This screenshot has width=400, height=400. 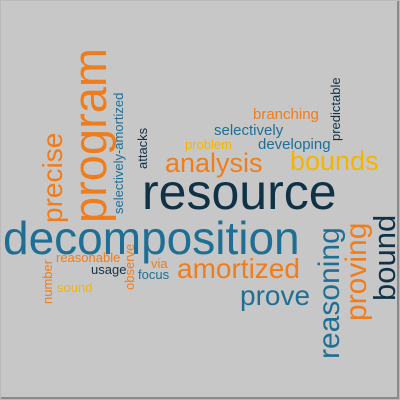 I want to click on word-bound: bound, so click(x=383, y=257).